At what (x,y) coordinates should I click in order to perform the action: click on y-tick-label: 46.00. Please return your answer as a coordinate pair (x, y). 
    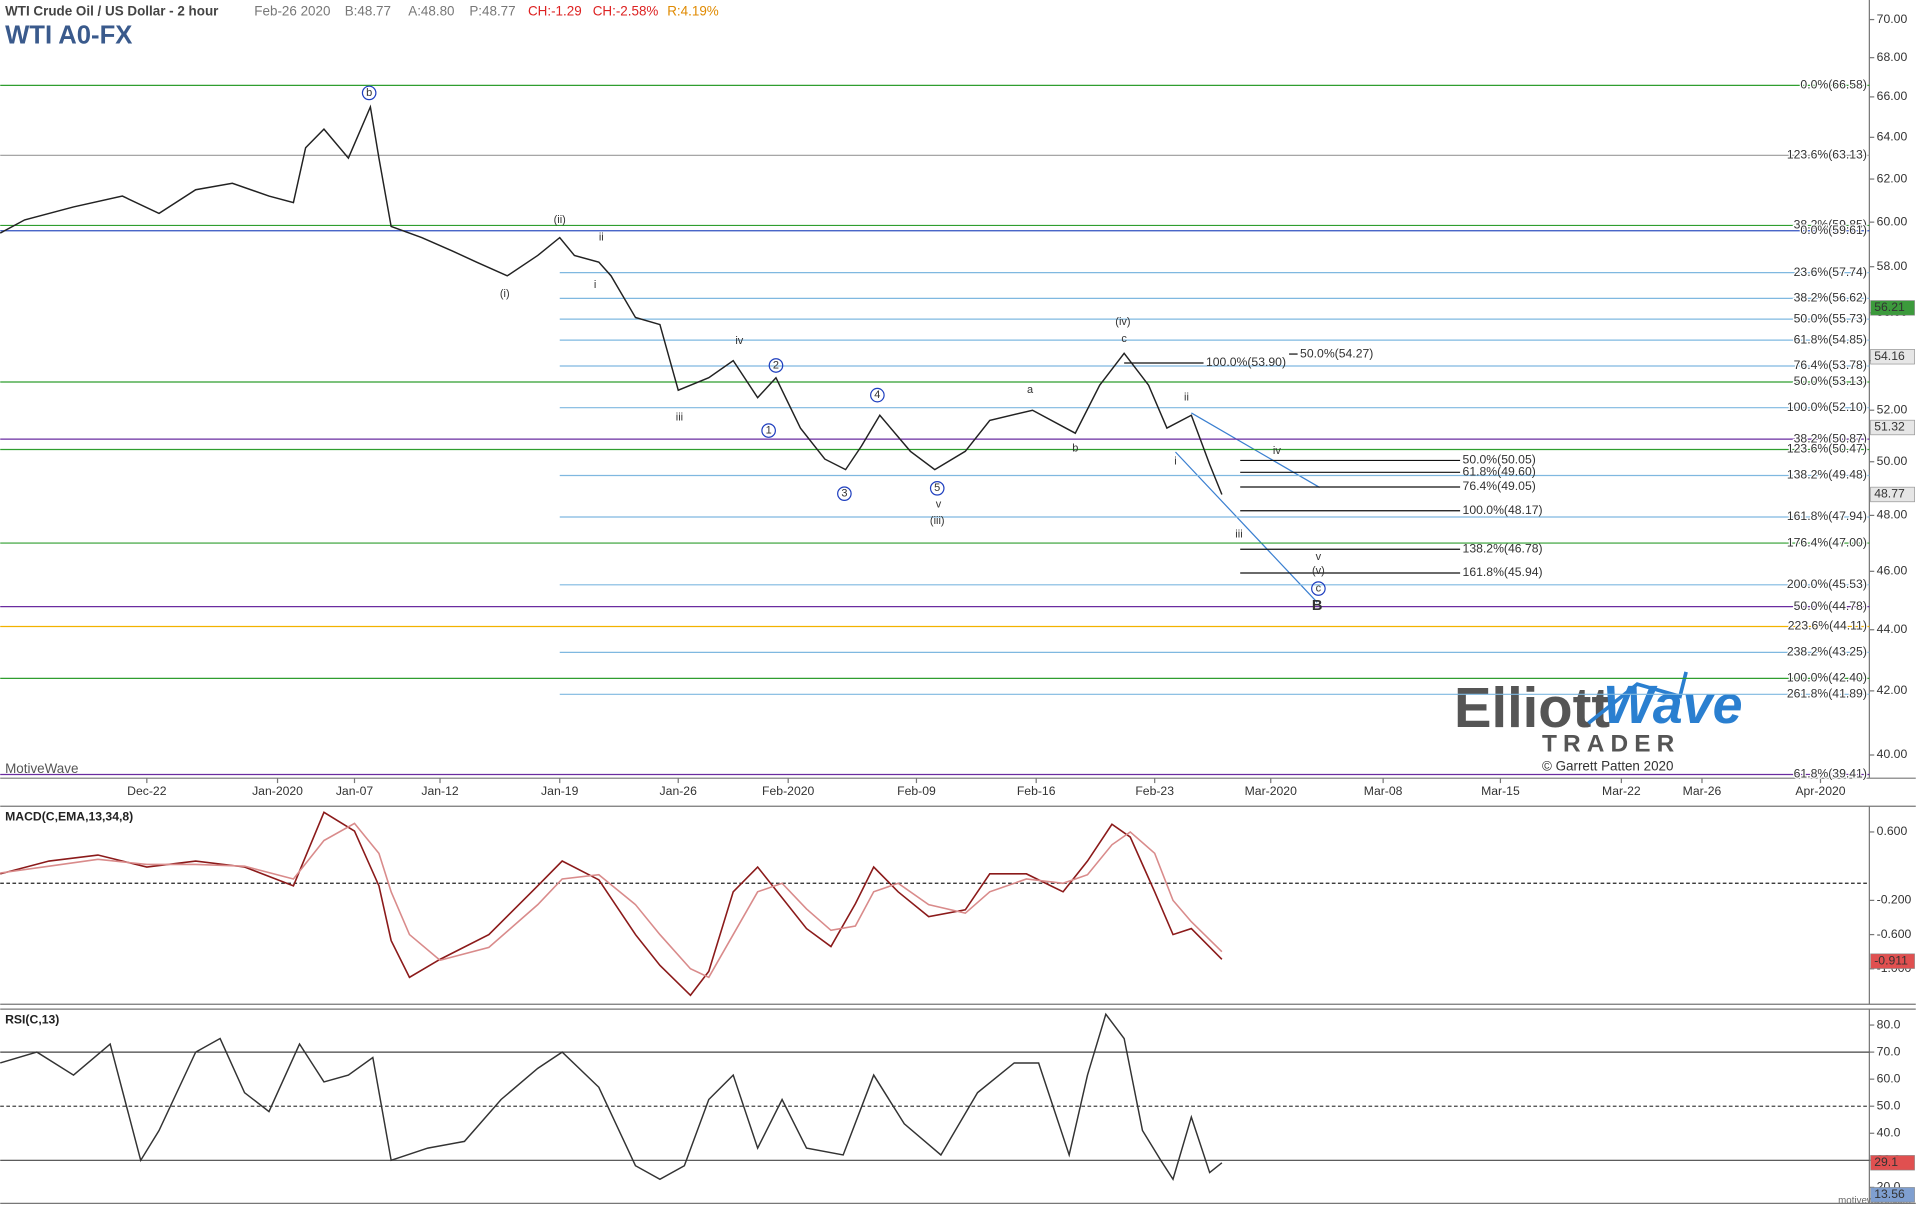
    Looking at the image, I should click on (1892, 571).